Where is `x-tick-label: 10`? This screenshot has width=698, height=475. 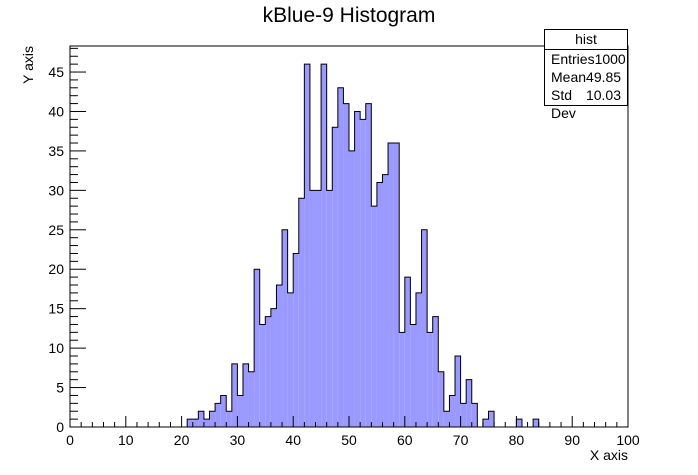
x-tick-label: 10 is located at coordinates (126, 440).